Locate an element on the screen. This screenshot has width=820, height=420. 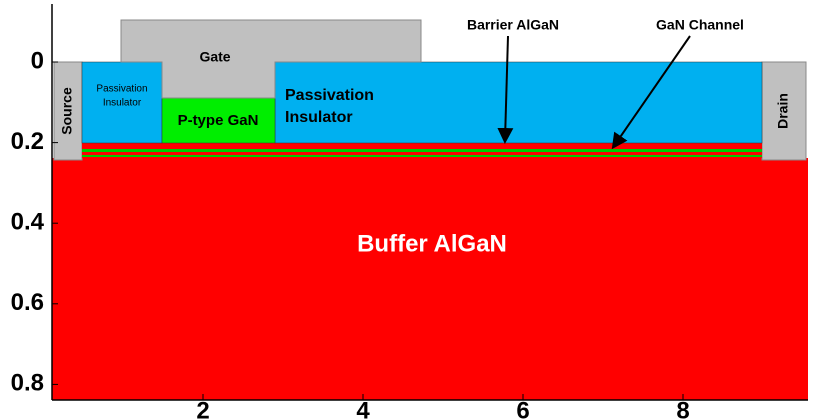
p-type-label: P-type GaN is located at coordinates (218, 120).